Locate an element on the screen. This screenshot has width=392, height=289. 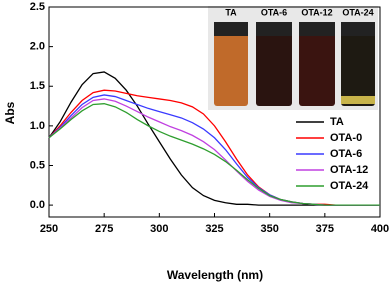
y-tick-label: 1.5 is located at coordinates (37, 86).